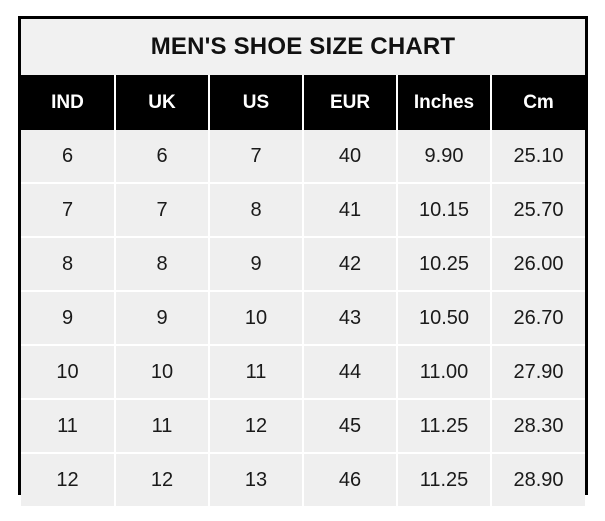 This screenshot has width=605, height=521. I want to click on cell-uk: 7, so click(162, 210).